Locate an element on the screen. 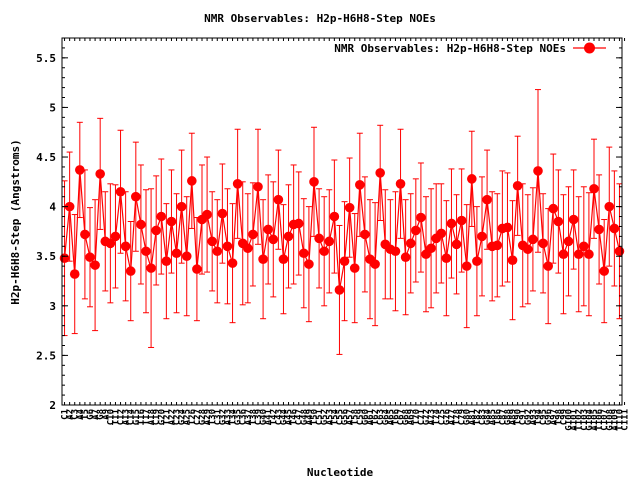 This screenshot has width=640, height=480. x-tick-label: A97 is located at coordinates (554, 417).